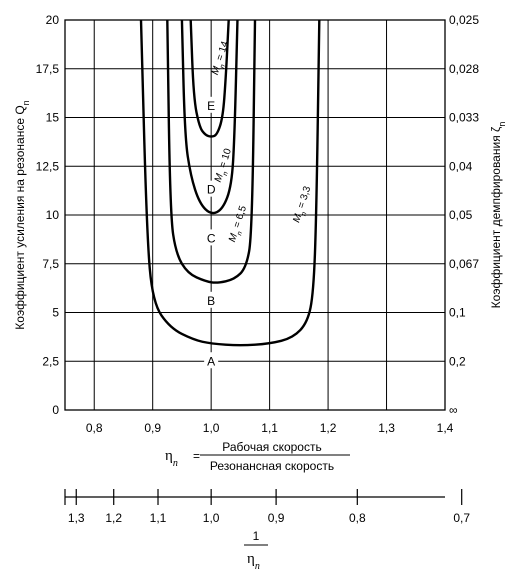  What do you see at coordinates (457, 313) in the screenshot?
I see `y-right-tick-label: 0,1` at bounding box center [457, 313].